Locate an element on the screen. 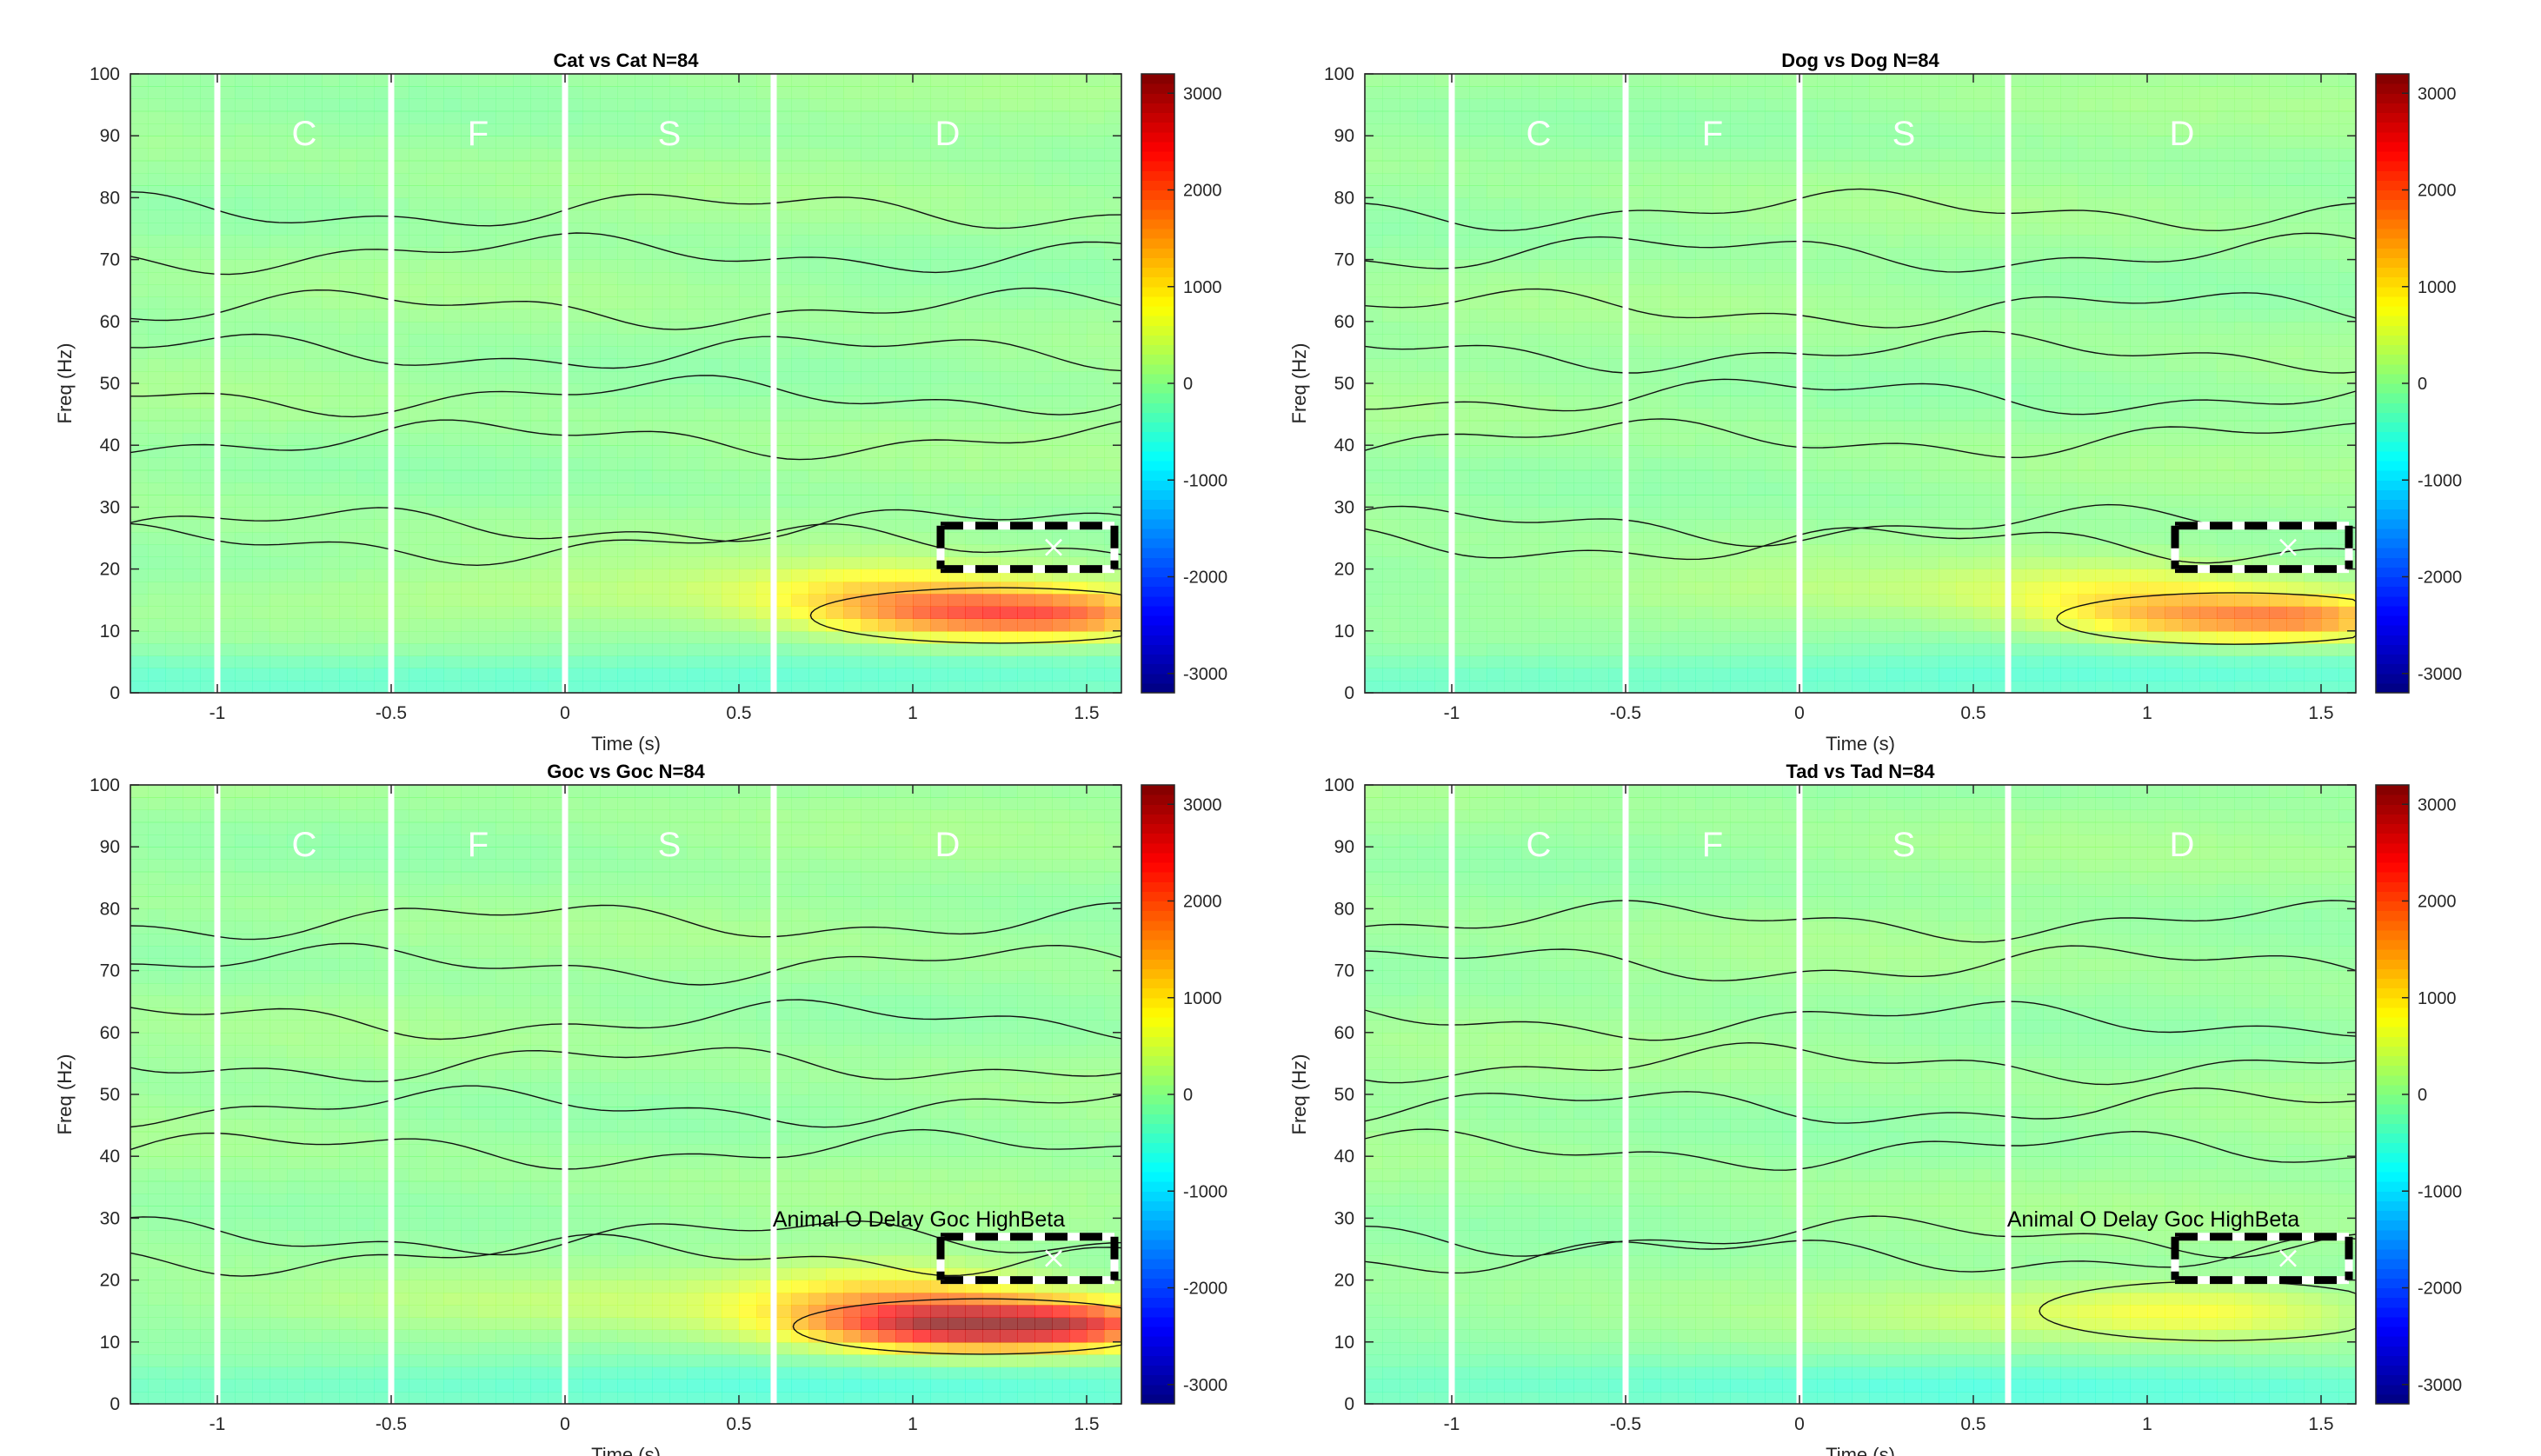 The image size is (2541, 1456). roi-box is located at coordinates (1027, 548).